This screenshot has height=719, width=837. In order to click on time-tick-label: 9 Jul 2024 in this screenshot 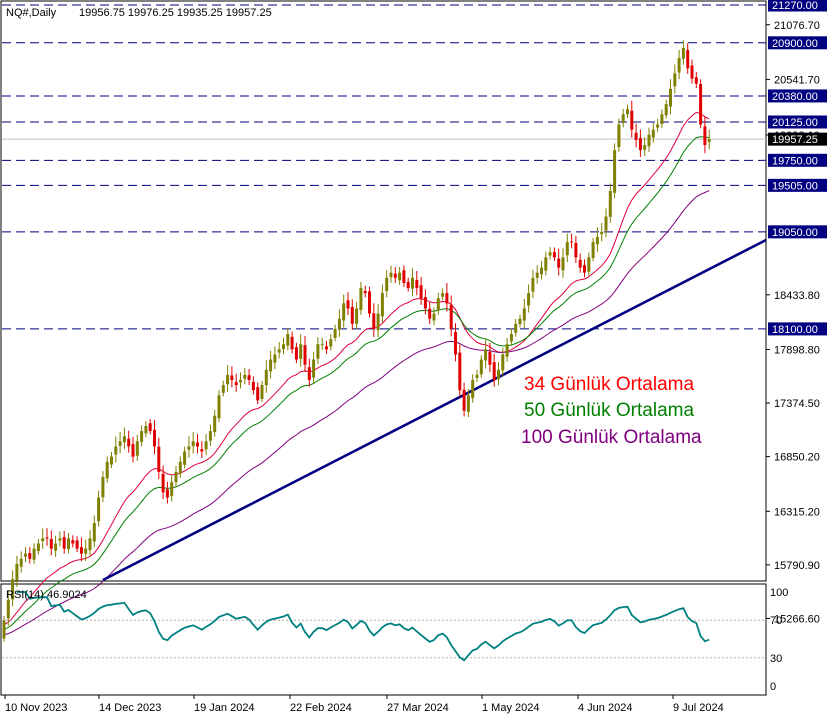, I will do `click(698, 708)`.